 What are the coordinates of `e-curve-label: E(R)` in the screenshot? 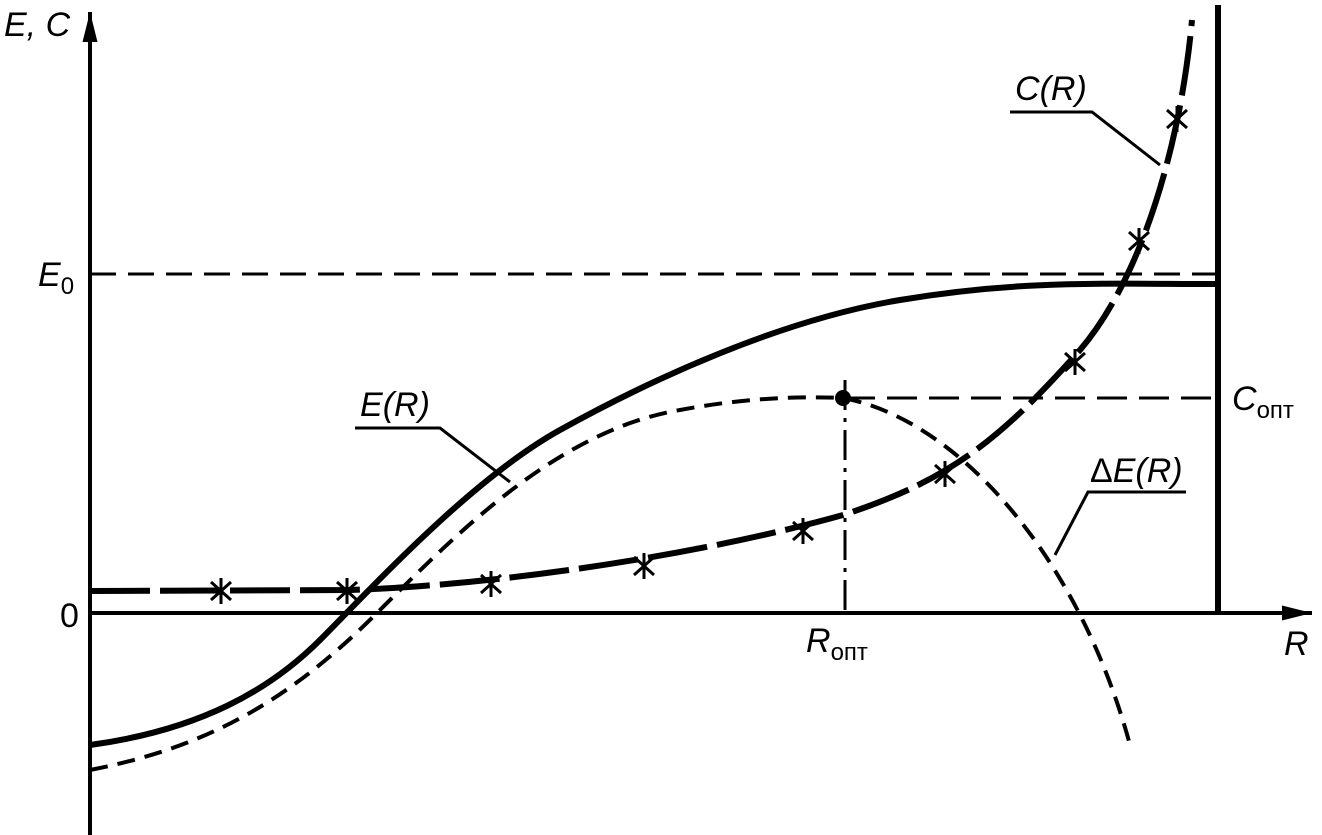 It's located at (395, 405).